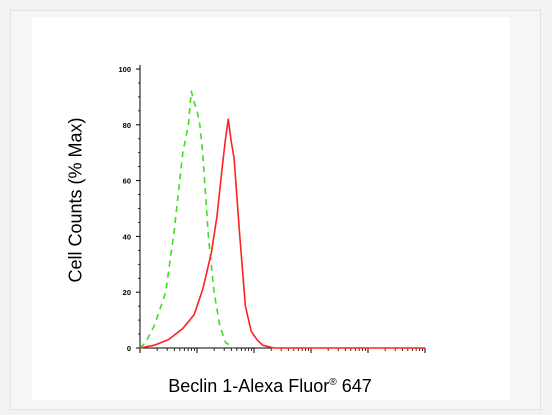 Image resolution: width=552 pixels, height=415 pixels. I want to click on x-axis-label-text: Beclin 1-Alexa Fluor, so click(249, 386).